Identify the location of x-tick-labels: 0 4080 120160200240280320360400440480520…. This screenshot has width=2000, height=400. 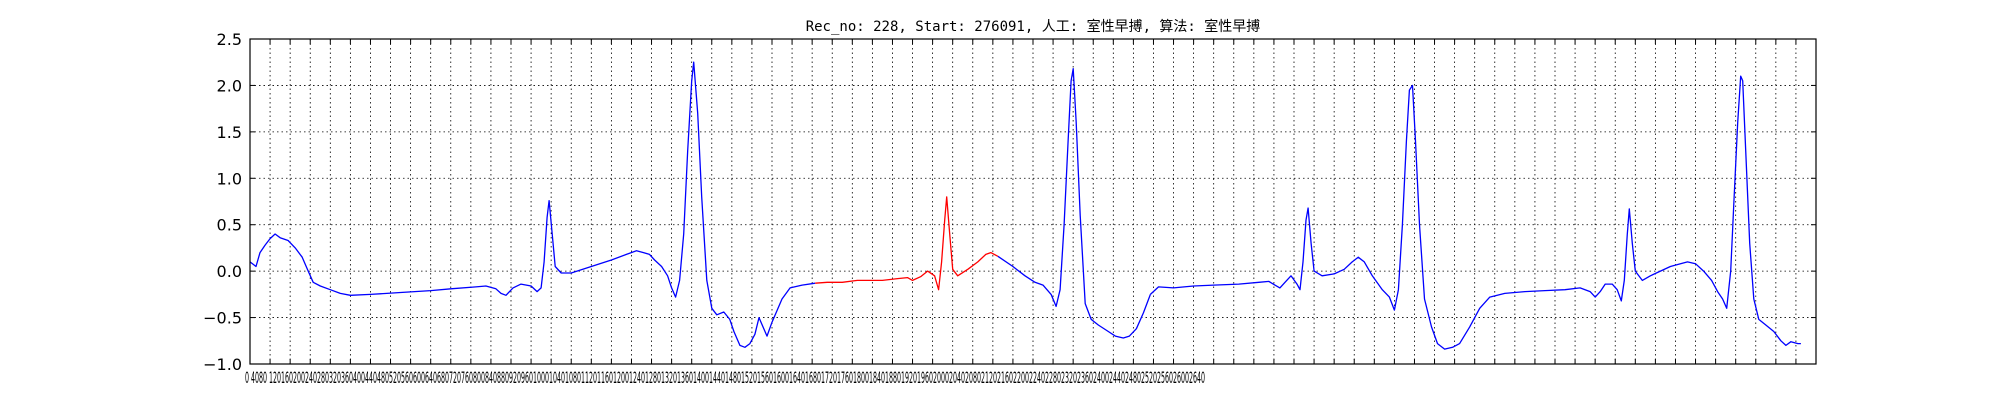
(725, 377).